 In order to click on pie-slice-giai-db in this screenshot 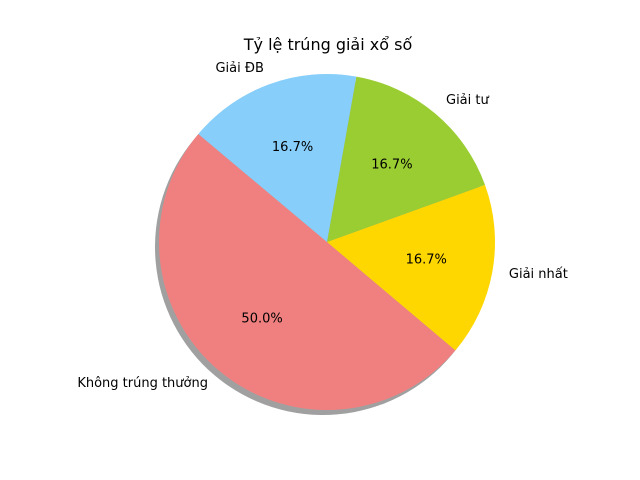, I will do `click(277, 158)`.